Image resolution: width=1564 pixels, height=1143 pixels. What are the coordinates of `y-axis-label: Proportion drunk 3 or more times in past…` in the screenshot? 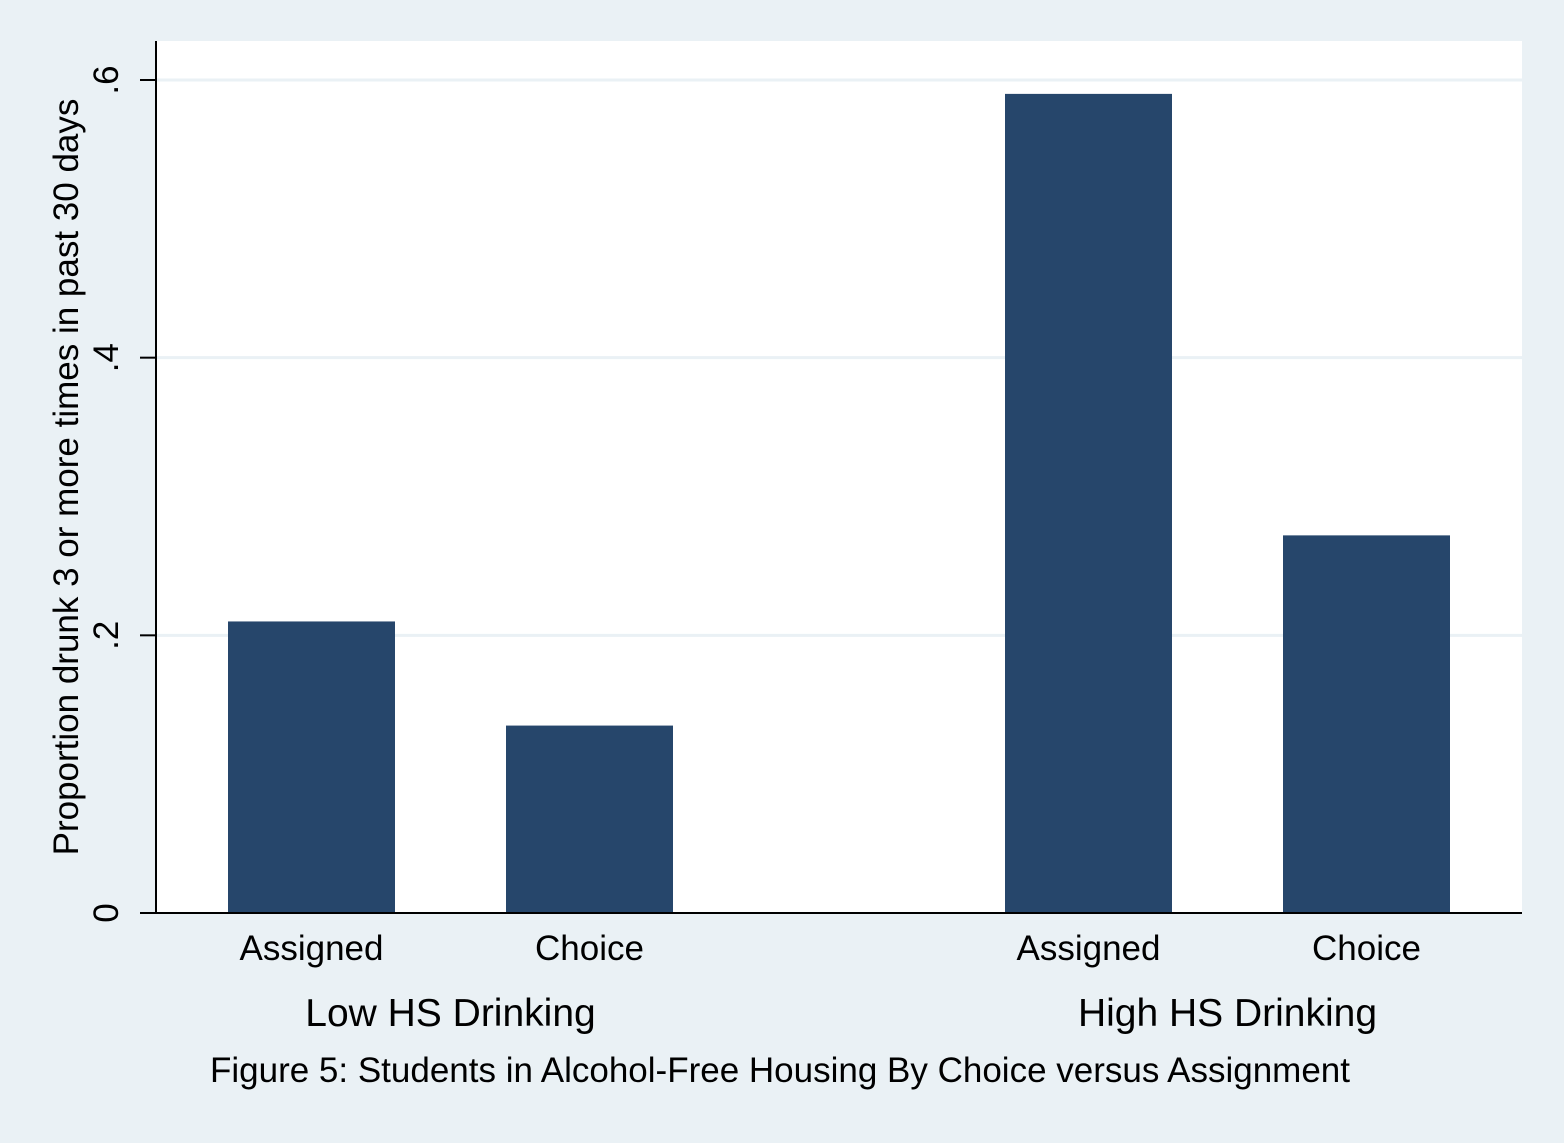 It's located at (66, 477).